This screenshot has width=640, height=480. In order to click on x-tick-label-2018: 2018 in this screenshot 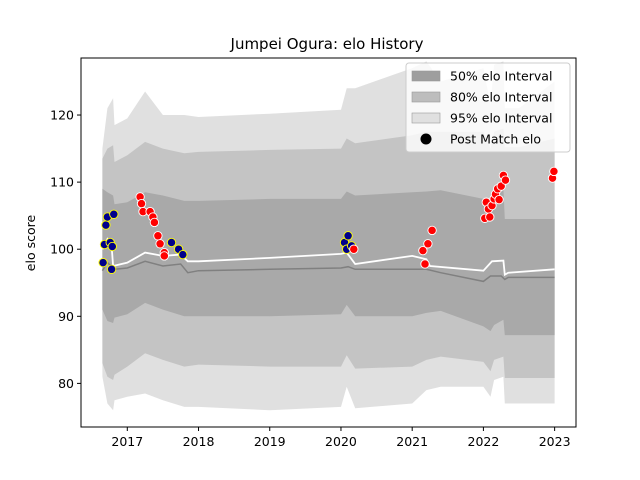, I will do `click(199, 441)`.